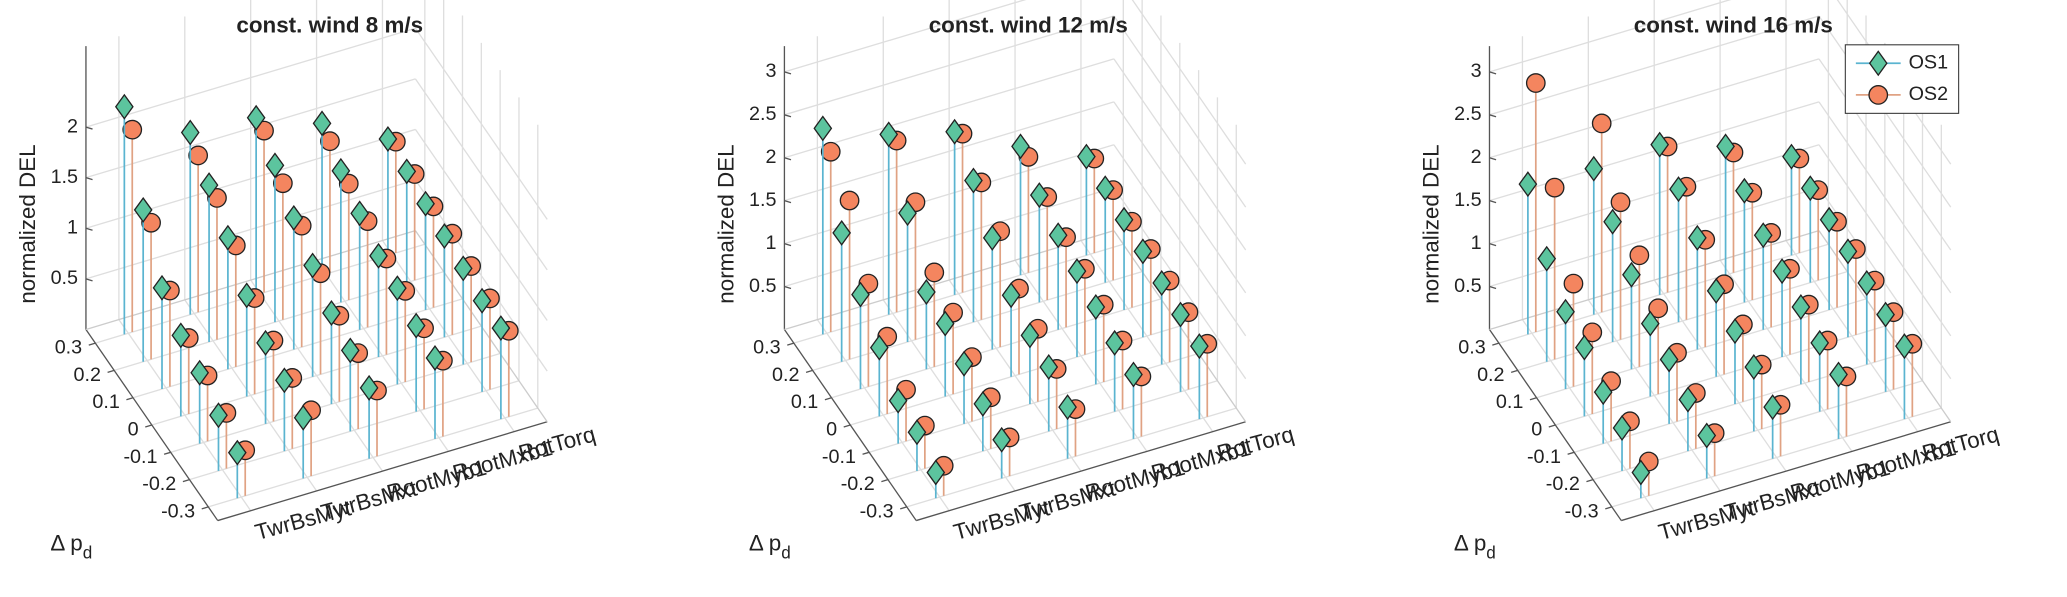 The image size is (2067, 597). Describe the element at coordinates (771, 243) in the screenshot. I see `z-tick-label: 1` at that location.